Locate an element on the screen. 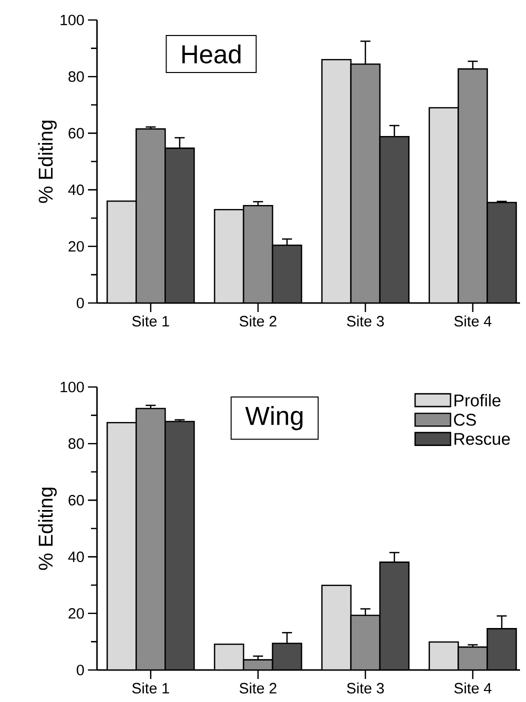 The width and height of the screenshot is (526, 702). legend-label: Profile is located at coordinates (477, 400).